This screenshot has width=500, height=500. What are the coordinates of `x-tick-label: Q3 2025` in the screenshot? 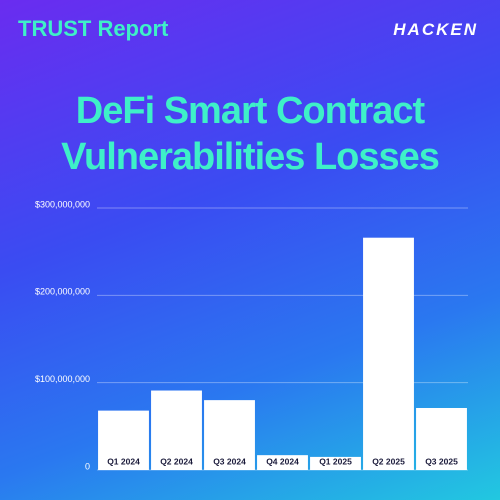 It's located at (441, 461).